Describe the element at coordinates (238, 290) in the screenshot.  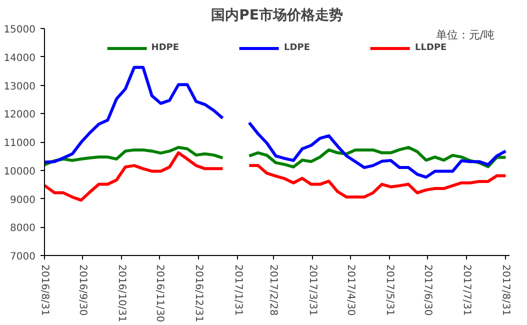
I see `x-tick-label: 2017/1/31` at that location.